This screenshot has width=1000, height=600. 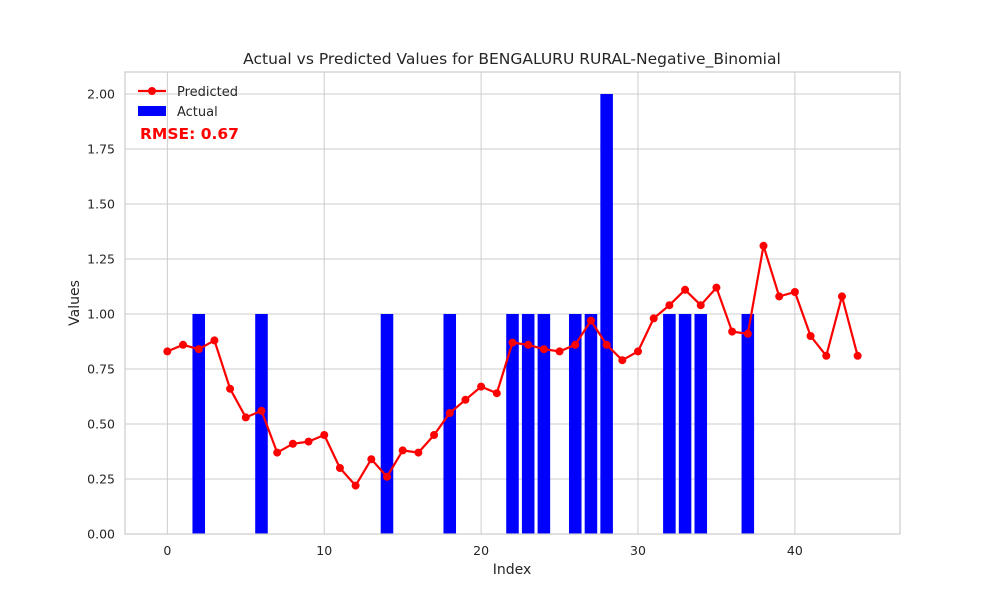 What do you see at coordinates (152, 91) in the screenshot?
I see `legend-predicted-marker-icon` at bounding box center [152, 91].